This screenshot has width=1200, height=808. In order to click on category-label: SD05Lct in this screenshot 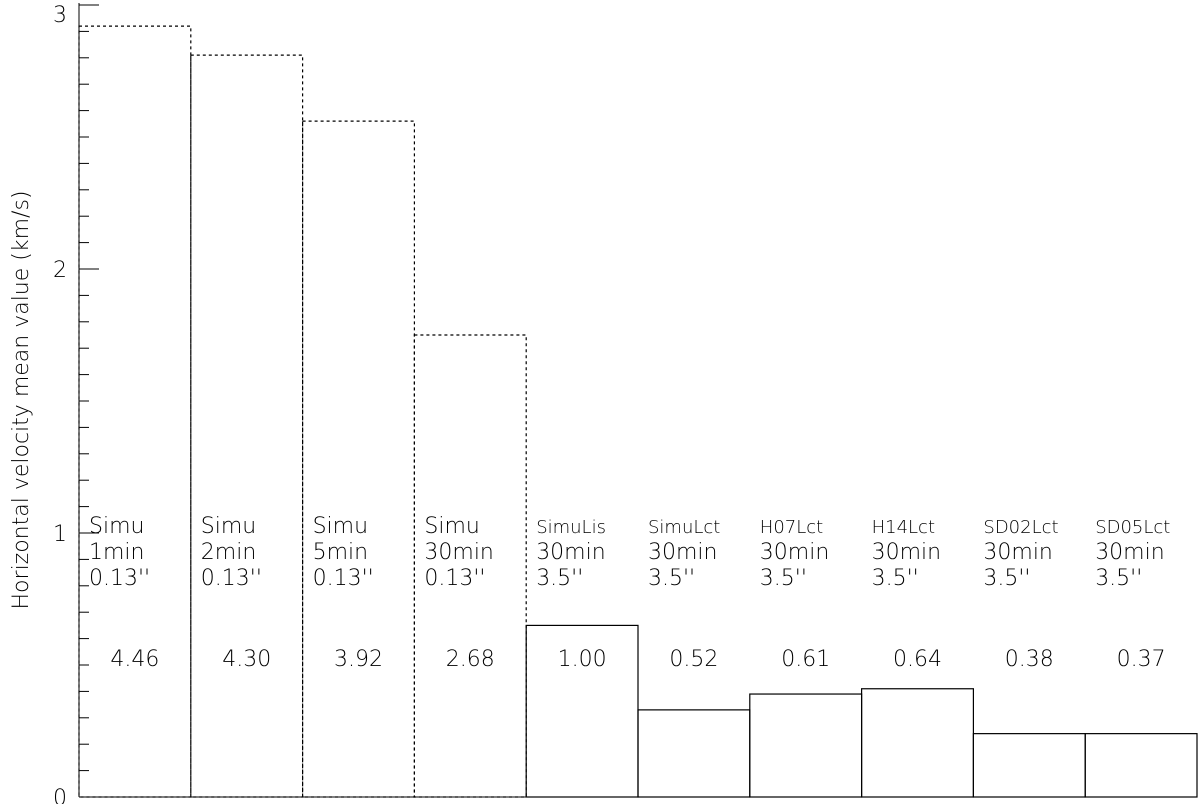, I will do `click(1132, 527)`.